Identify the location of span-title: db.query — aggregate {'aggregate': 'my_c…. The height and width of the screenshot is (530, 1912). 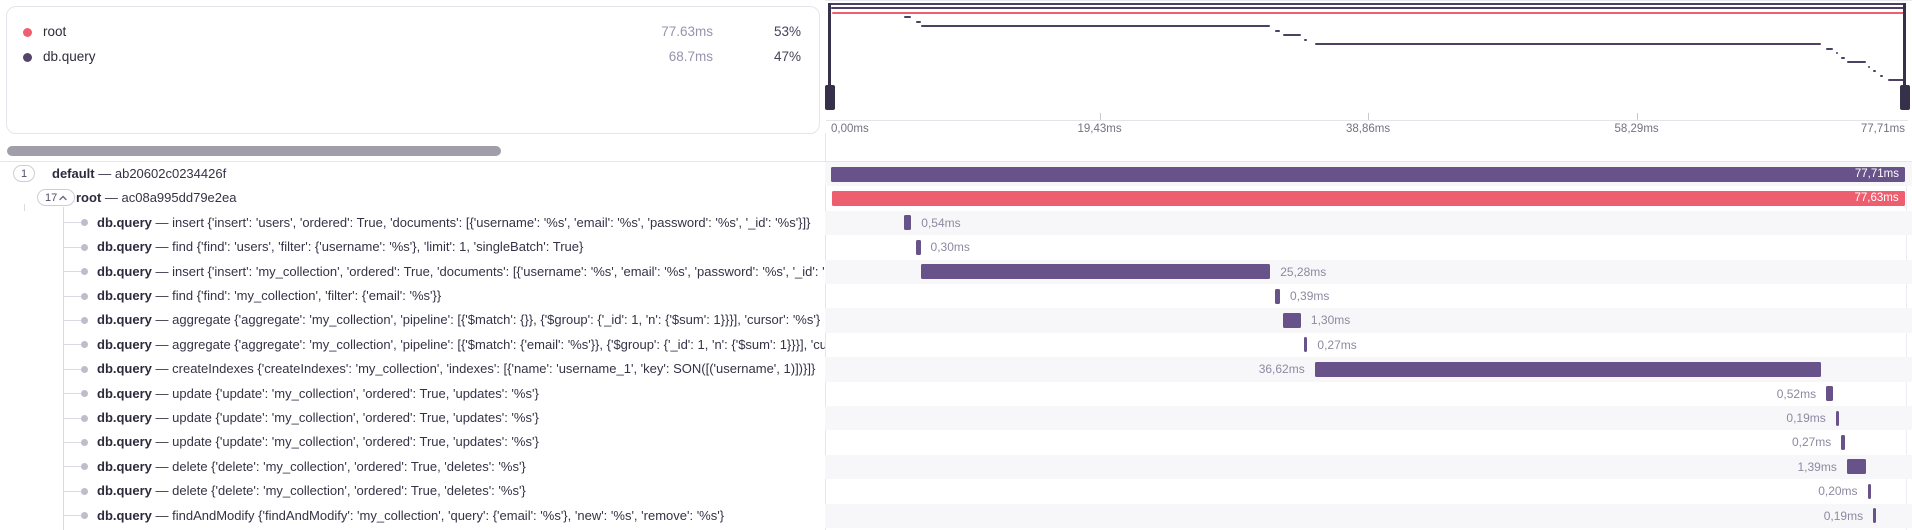
(459, 320).